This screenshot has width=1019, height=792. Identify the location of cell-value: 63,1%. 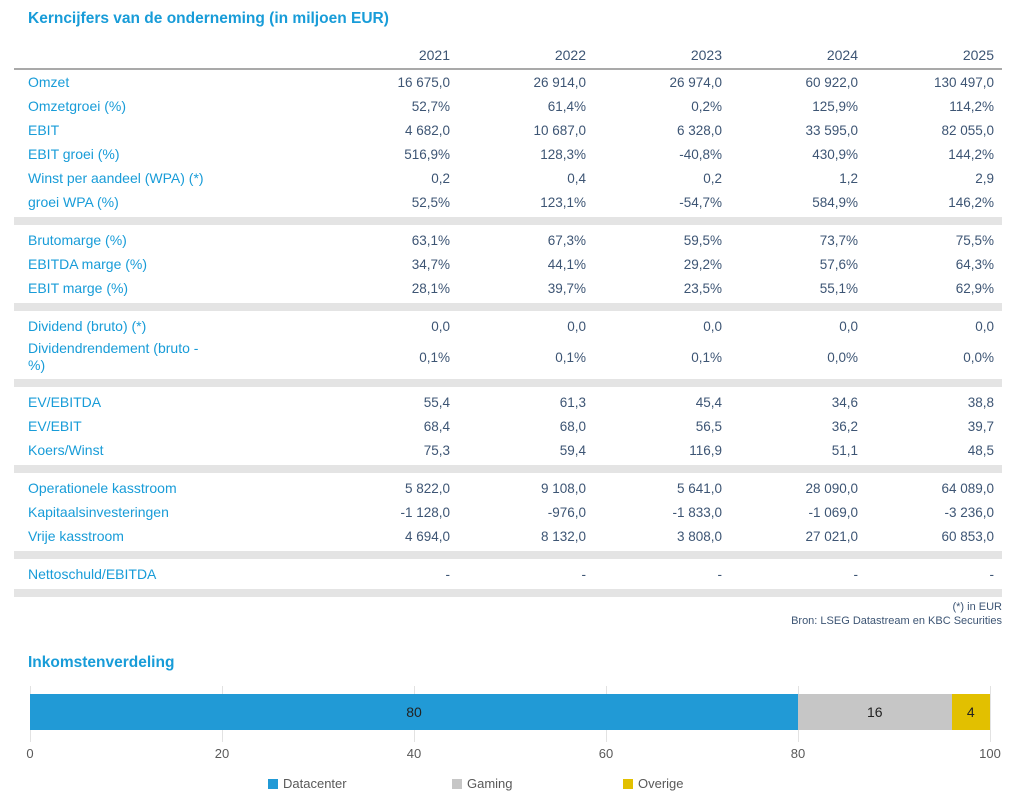
(430, 240).